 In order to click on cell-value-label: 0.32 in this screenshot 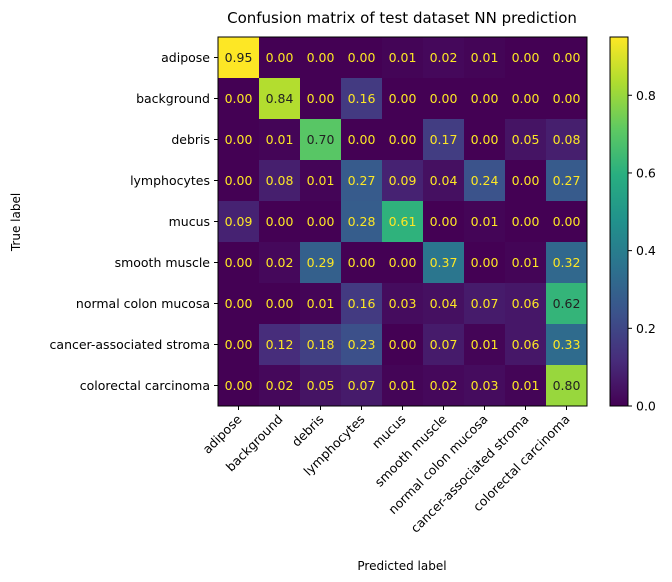, I will do `click(567, 262)`.